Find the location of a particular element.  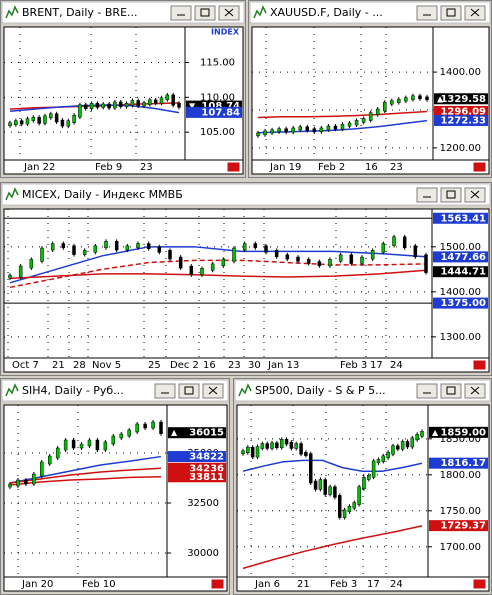

tag-label: 1272.33 is located at coordinates (463, 120).